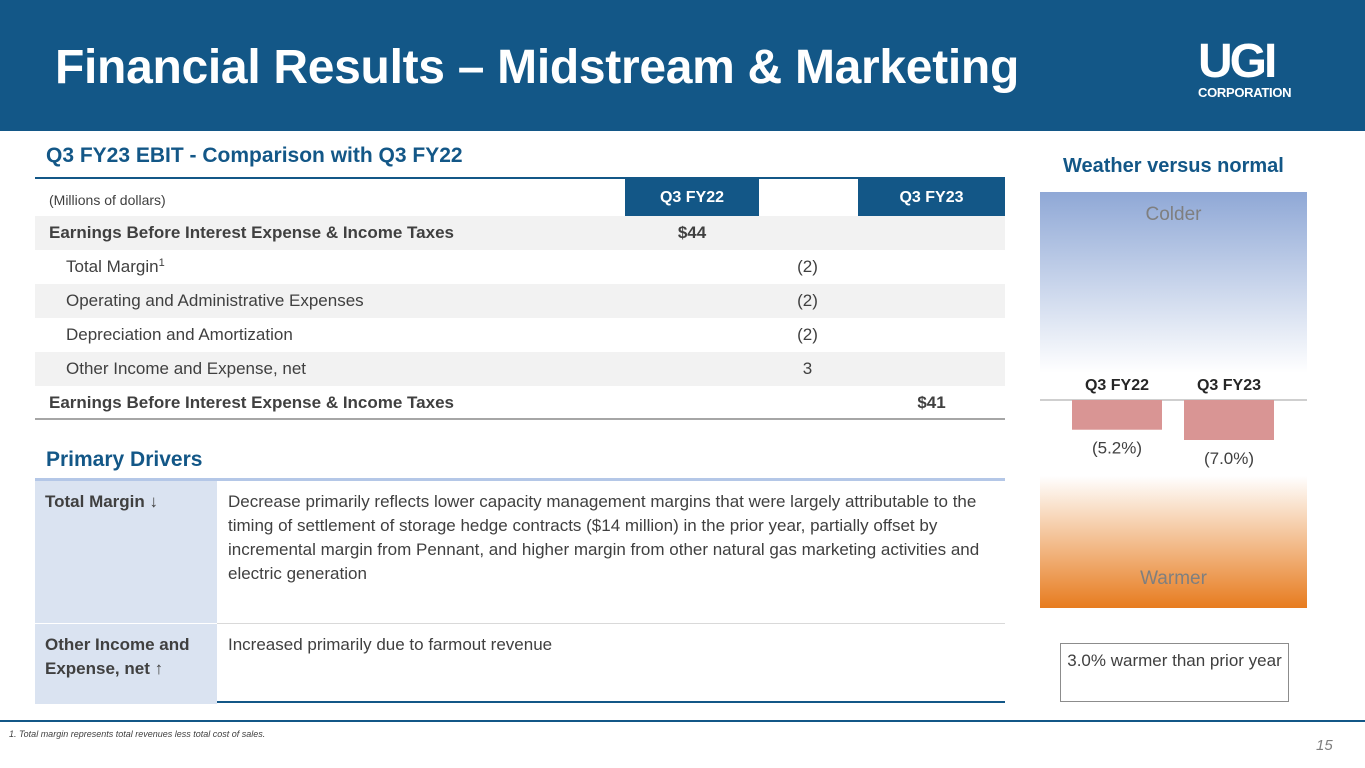 The image size is (1365, 768). Describe the element at coordinates (520, 369) in the screenshot. I see `table-row-other-income: Other Income and Expense, net 3` at that location.